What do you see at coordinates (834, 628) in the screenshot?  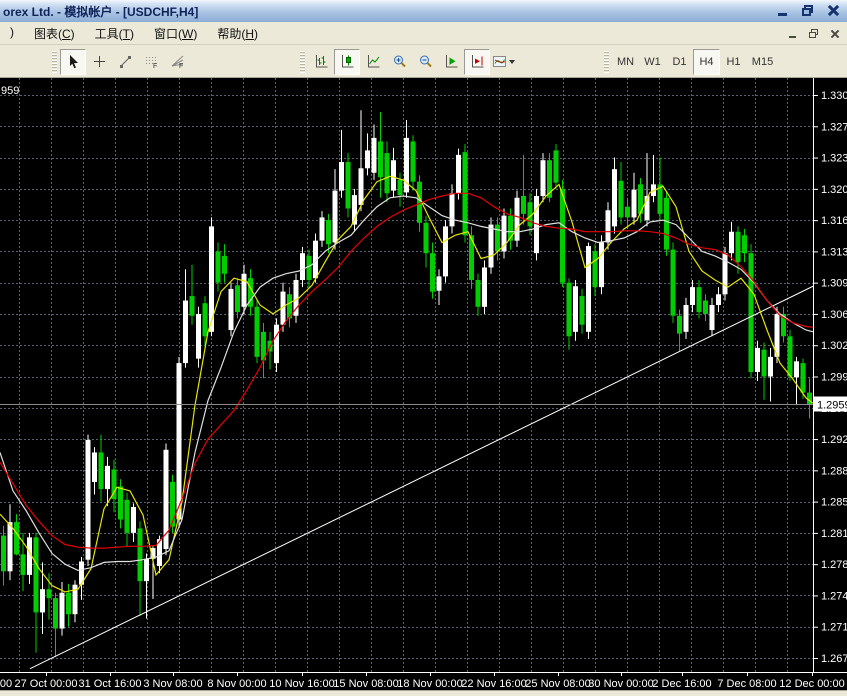 I see `svg-text: 1.2710` at bounding box center [834, 628].